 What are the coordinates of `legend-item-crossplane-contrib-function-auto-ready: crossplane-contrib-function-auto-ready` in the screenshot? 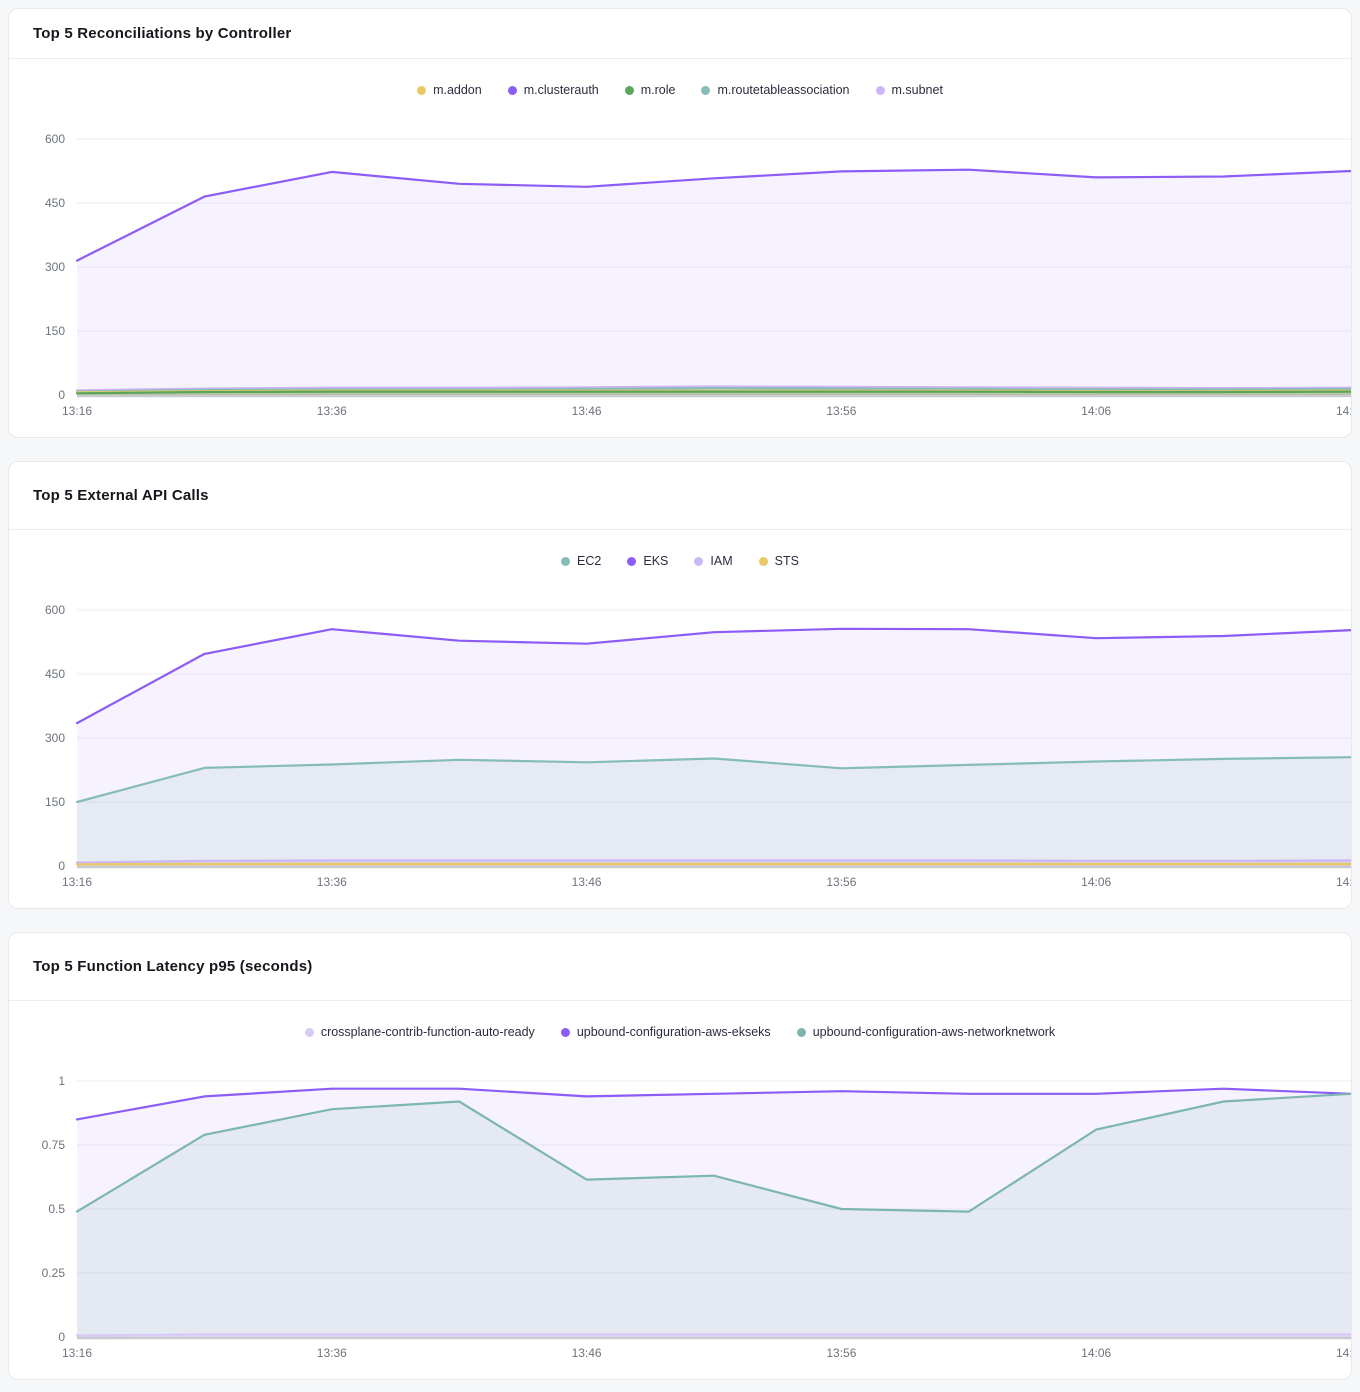 It's located at (419, 1032).